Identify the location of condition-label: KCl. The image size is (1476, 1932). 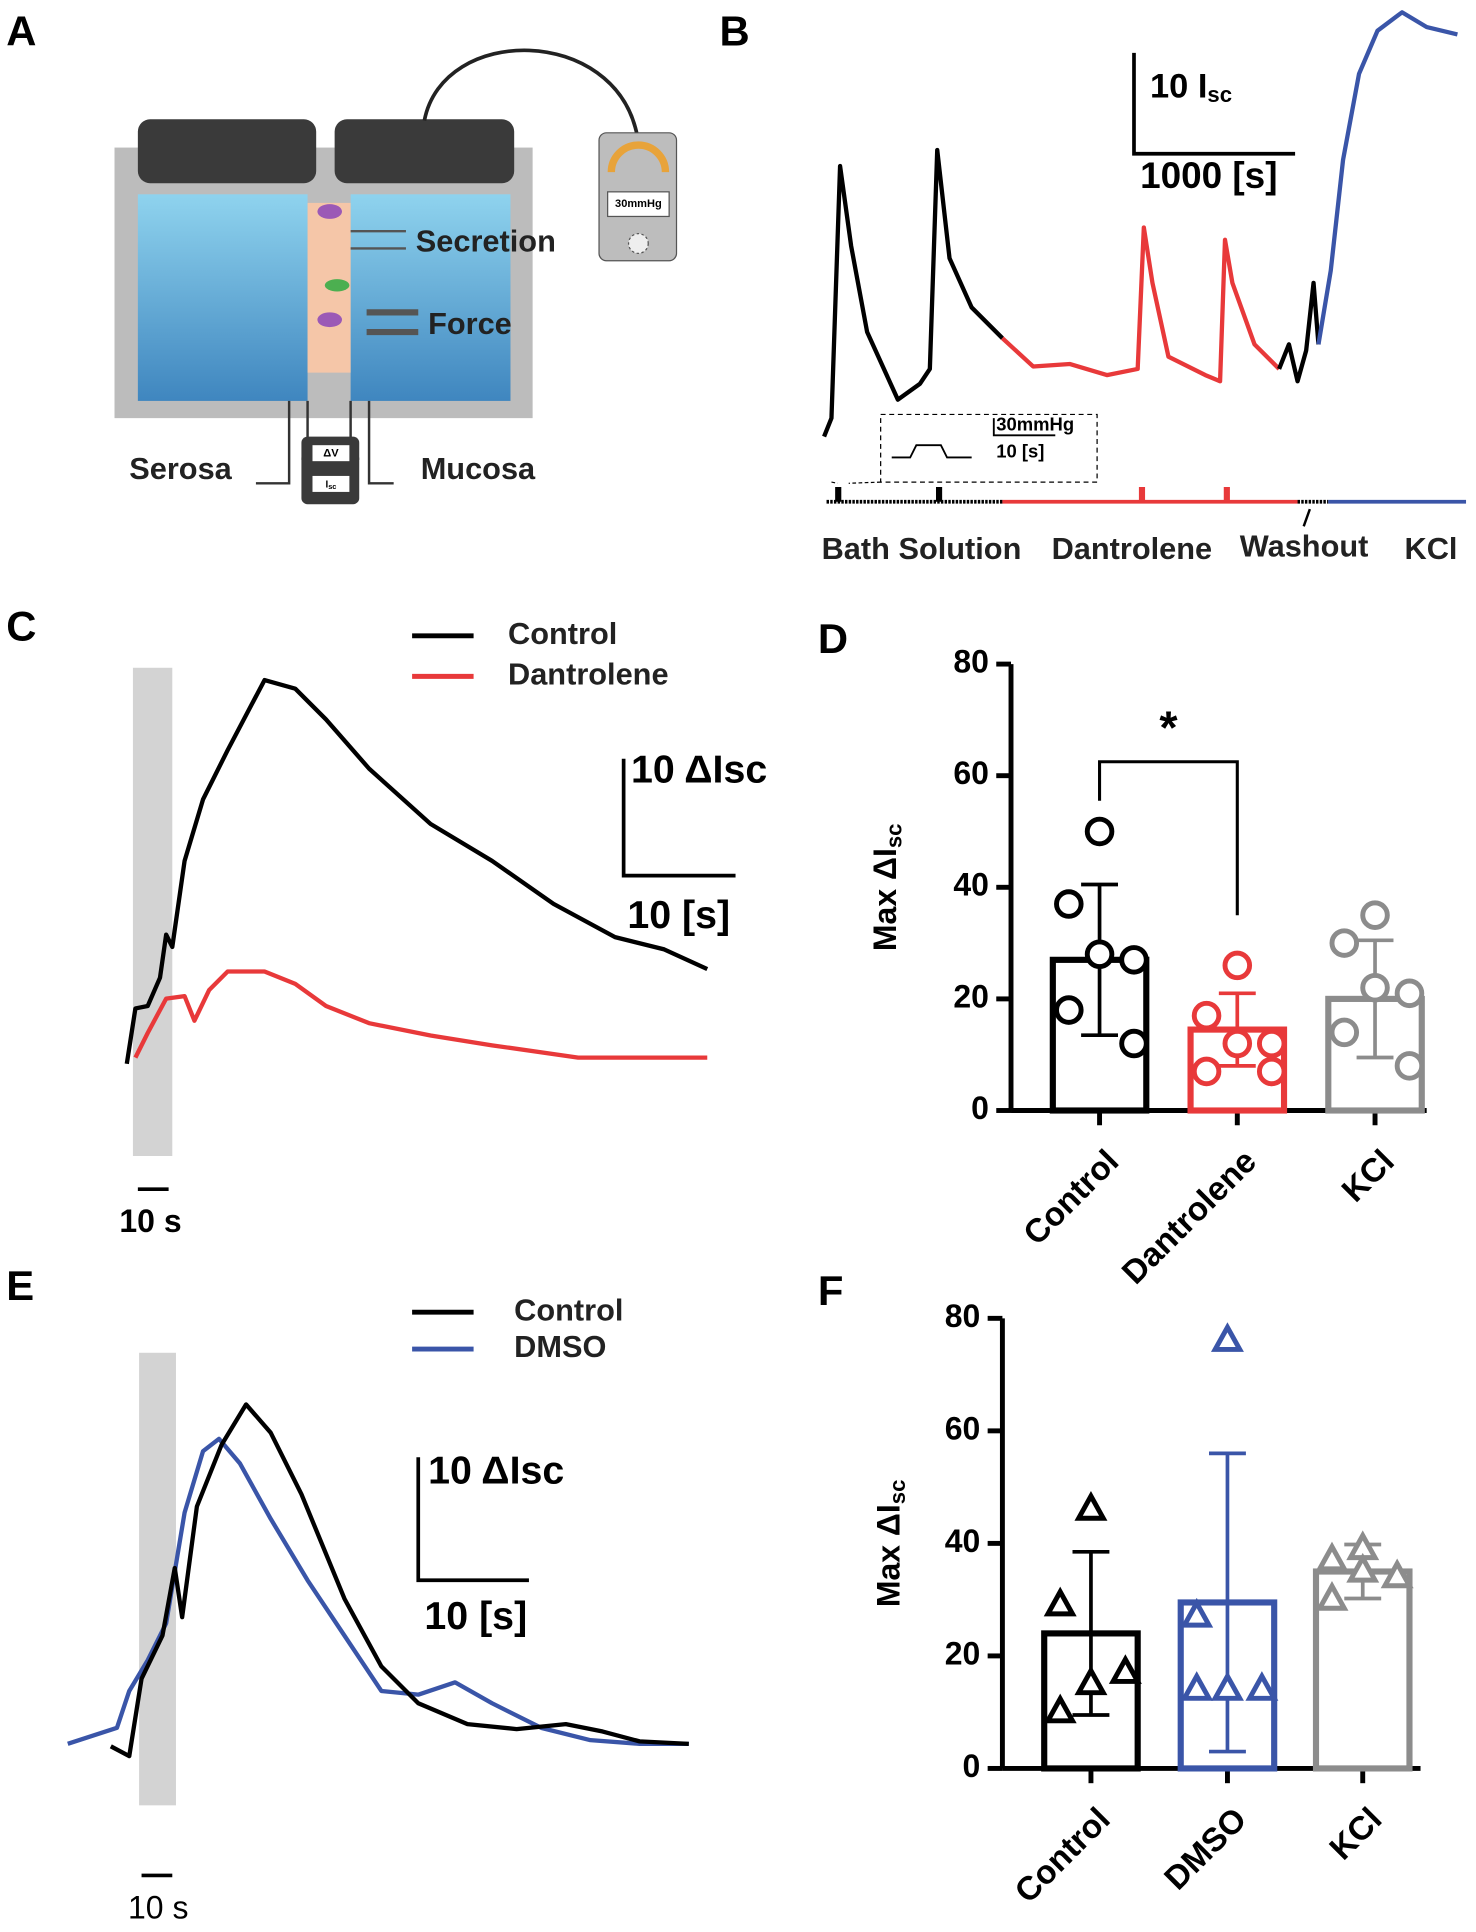
(1431, 548).